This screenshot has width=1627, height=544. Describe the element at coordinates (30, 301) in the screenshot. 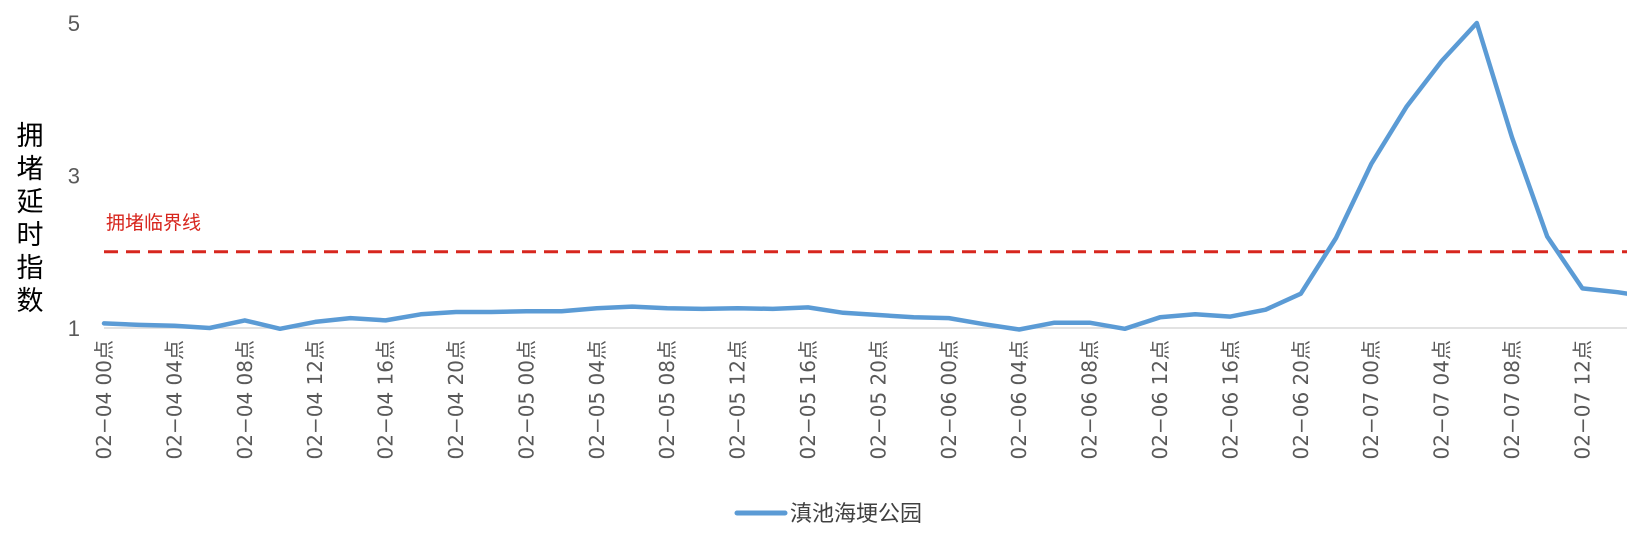

I see `y-axis-label-char: 数` at that location.